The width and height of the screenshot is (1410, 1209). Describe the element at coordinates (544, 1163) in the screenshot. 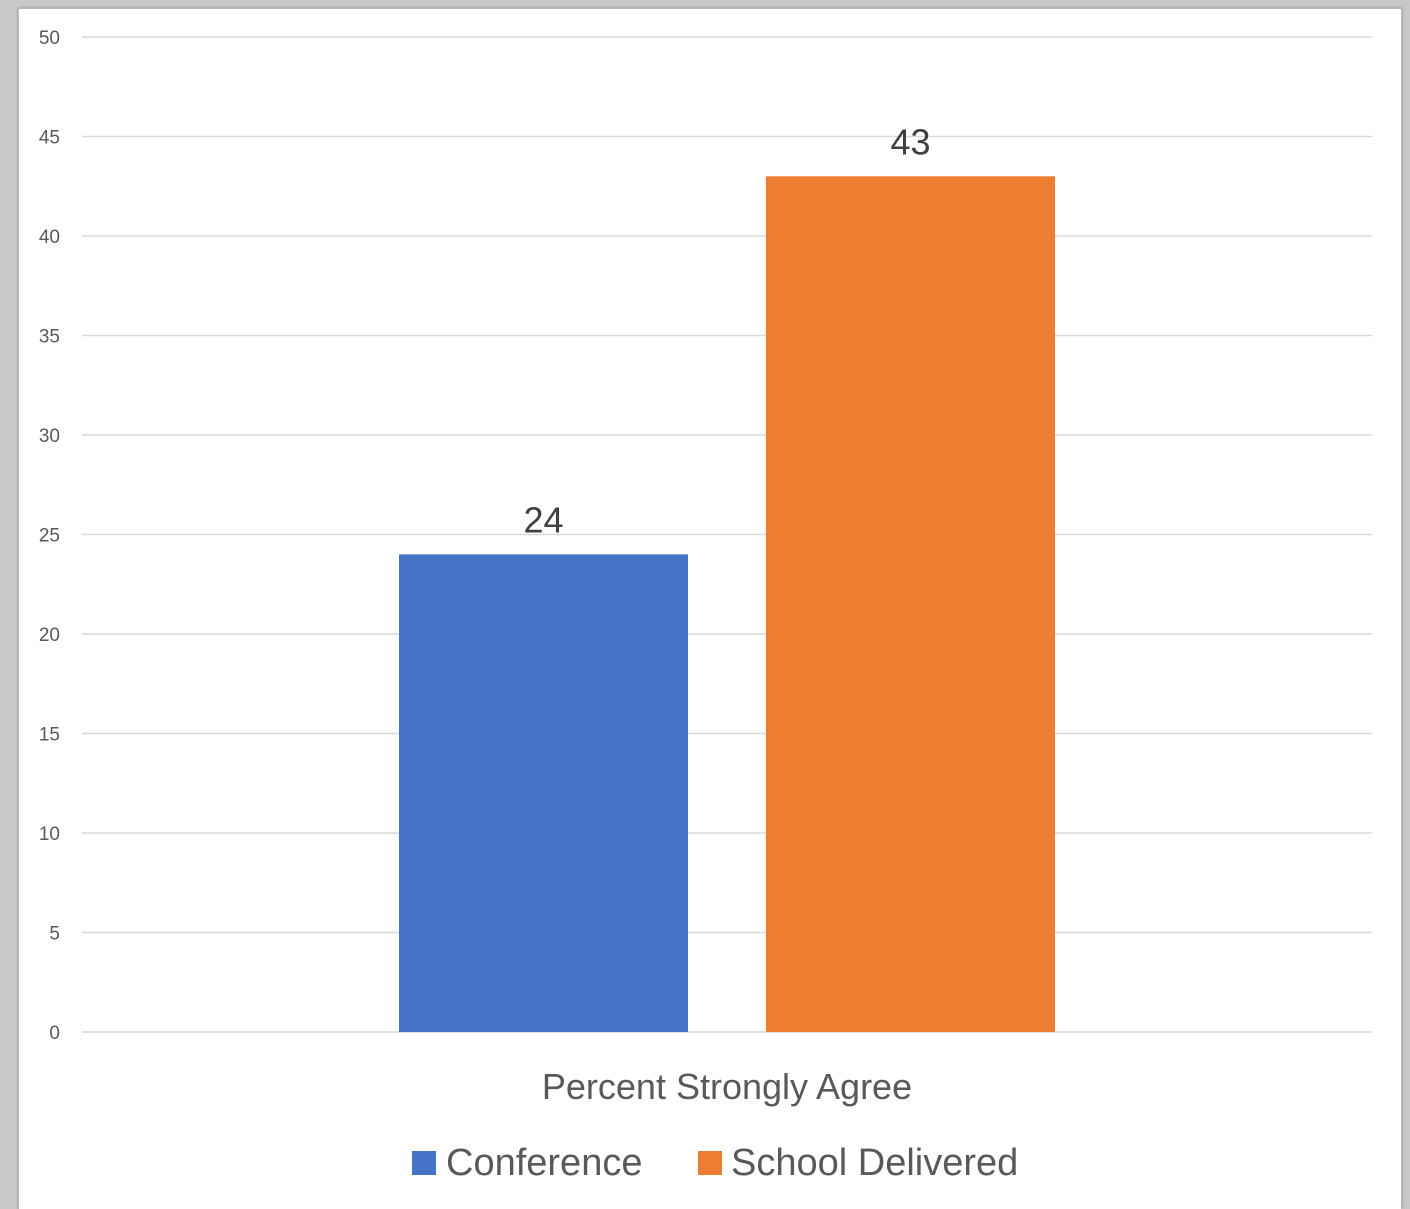

I see `legend-label: Conference` at that location.